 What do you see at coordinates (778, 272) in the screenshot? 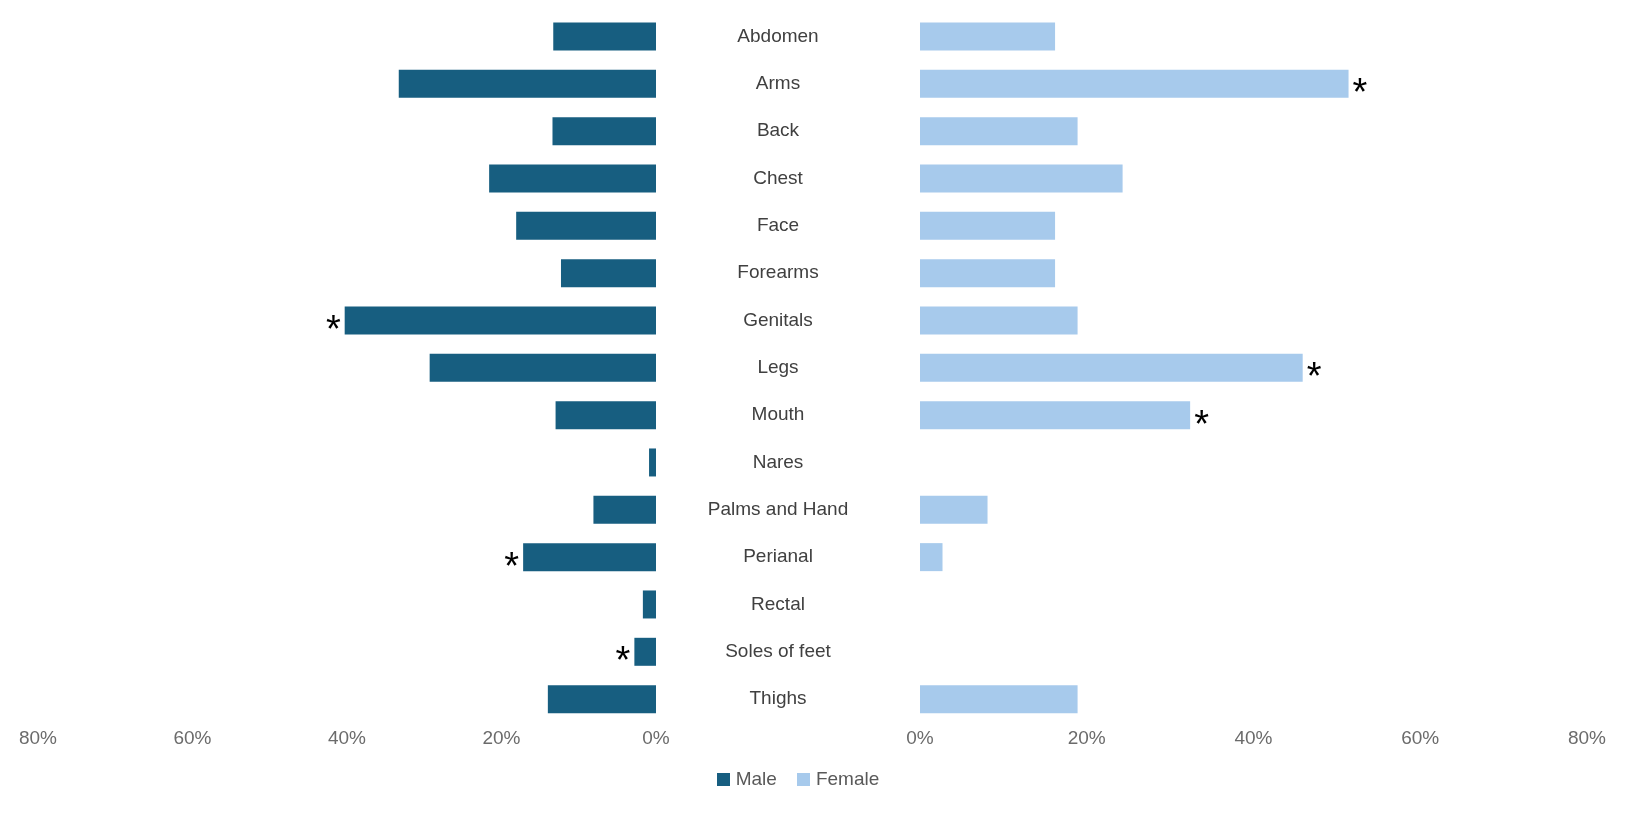
I see `y-tick-label: Forearms` at bounding box center [778, 272].